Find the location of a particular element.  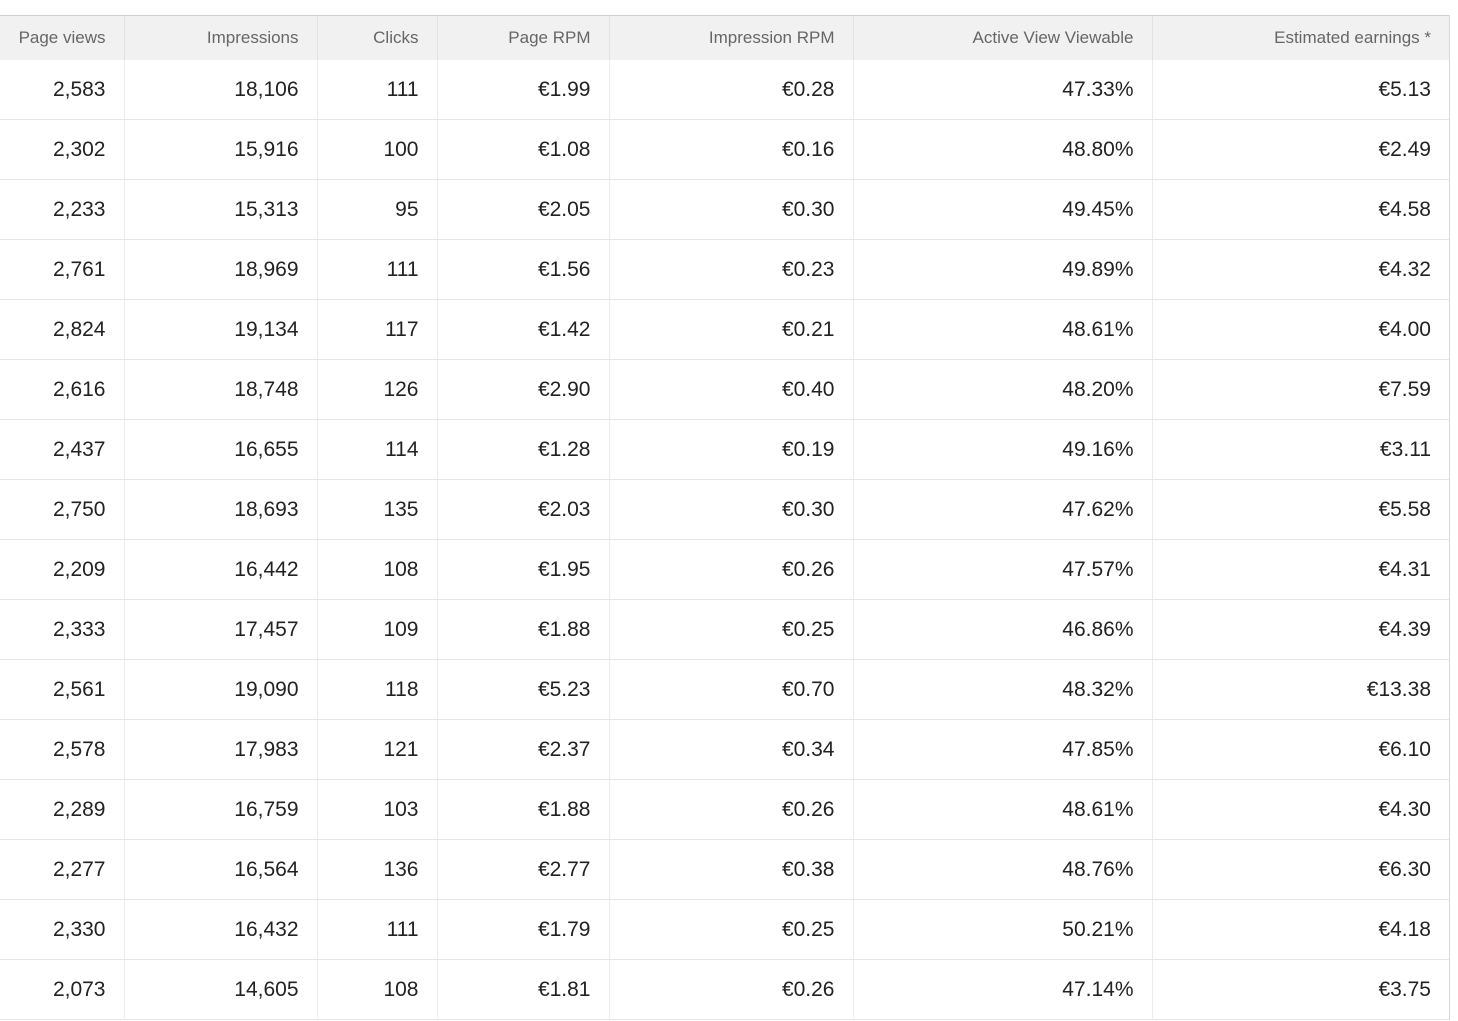

table-cell: 18,693 is located at coordinates (221, 509).